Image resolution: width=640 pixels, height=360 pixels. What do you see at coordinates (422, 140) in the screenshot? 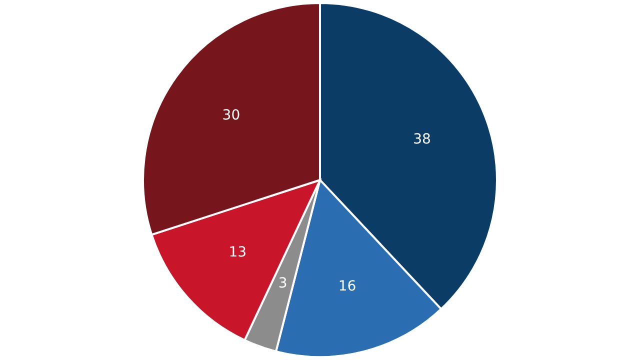
I see `data-label: 38` at bounding box center [422, 140].